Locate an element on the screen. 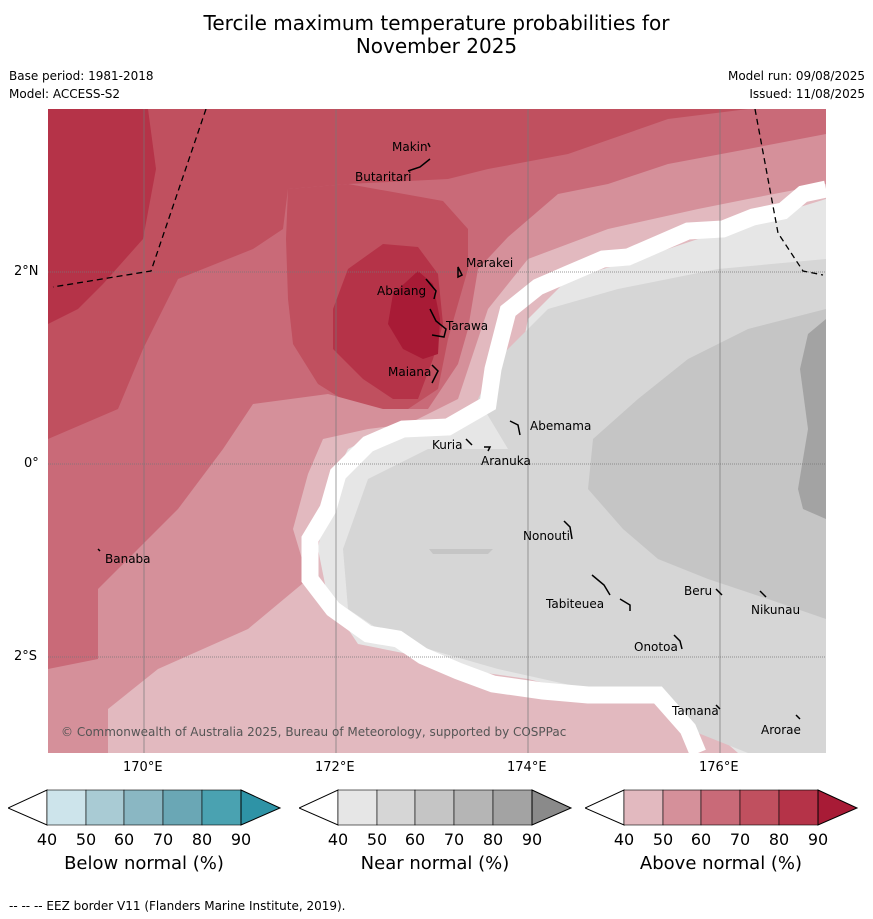 The height and width of the screenshot is (919, 873). lon-label-176e: 176°E is located at coordinates (719, 767).